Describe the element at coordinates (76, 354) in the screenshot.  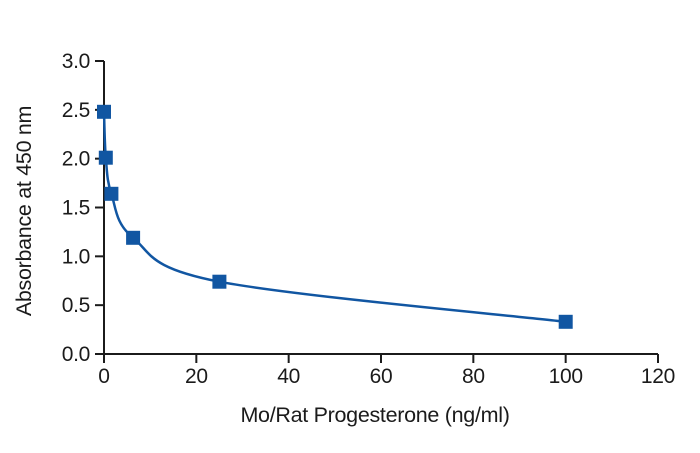
I see `y-tick-label: 0.0` at that location.